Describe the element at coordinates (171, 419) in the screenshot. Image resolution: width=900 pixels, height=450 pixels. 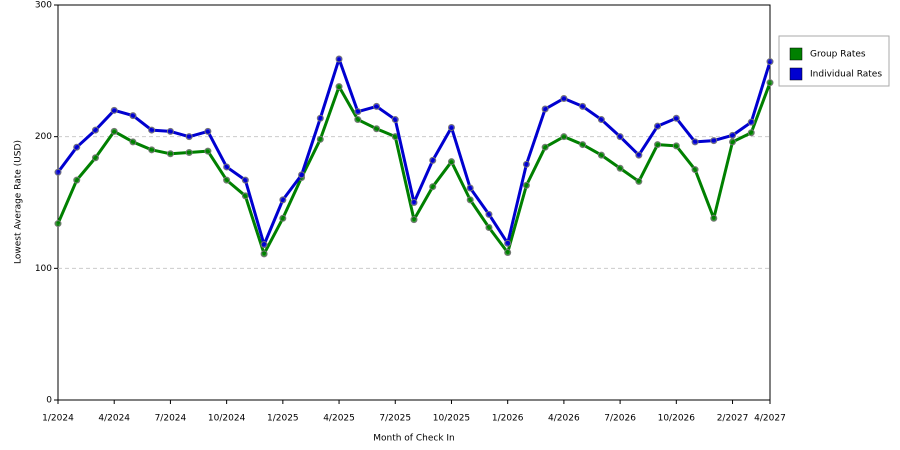
I see `x-tick-label: 7/2024` at that location.